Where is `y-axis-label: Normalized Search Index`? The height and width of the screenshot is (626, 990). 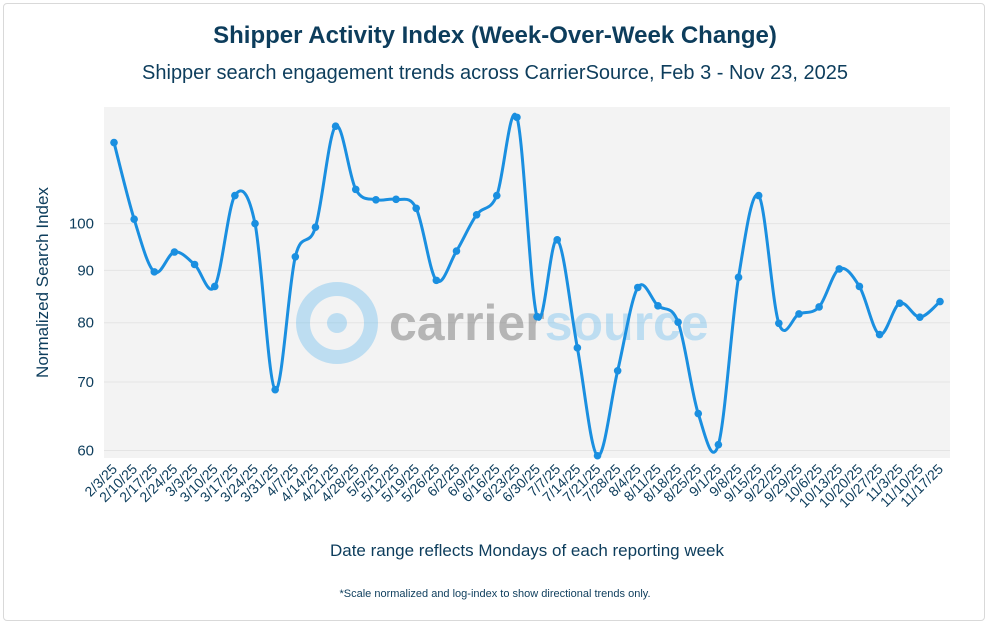
y-axis-label: Normalized Search Index is located at coordinates (42, 282).